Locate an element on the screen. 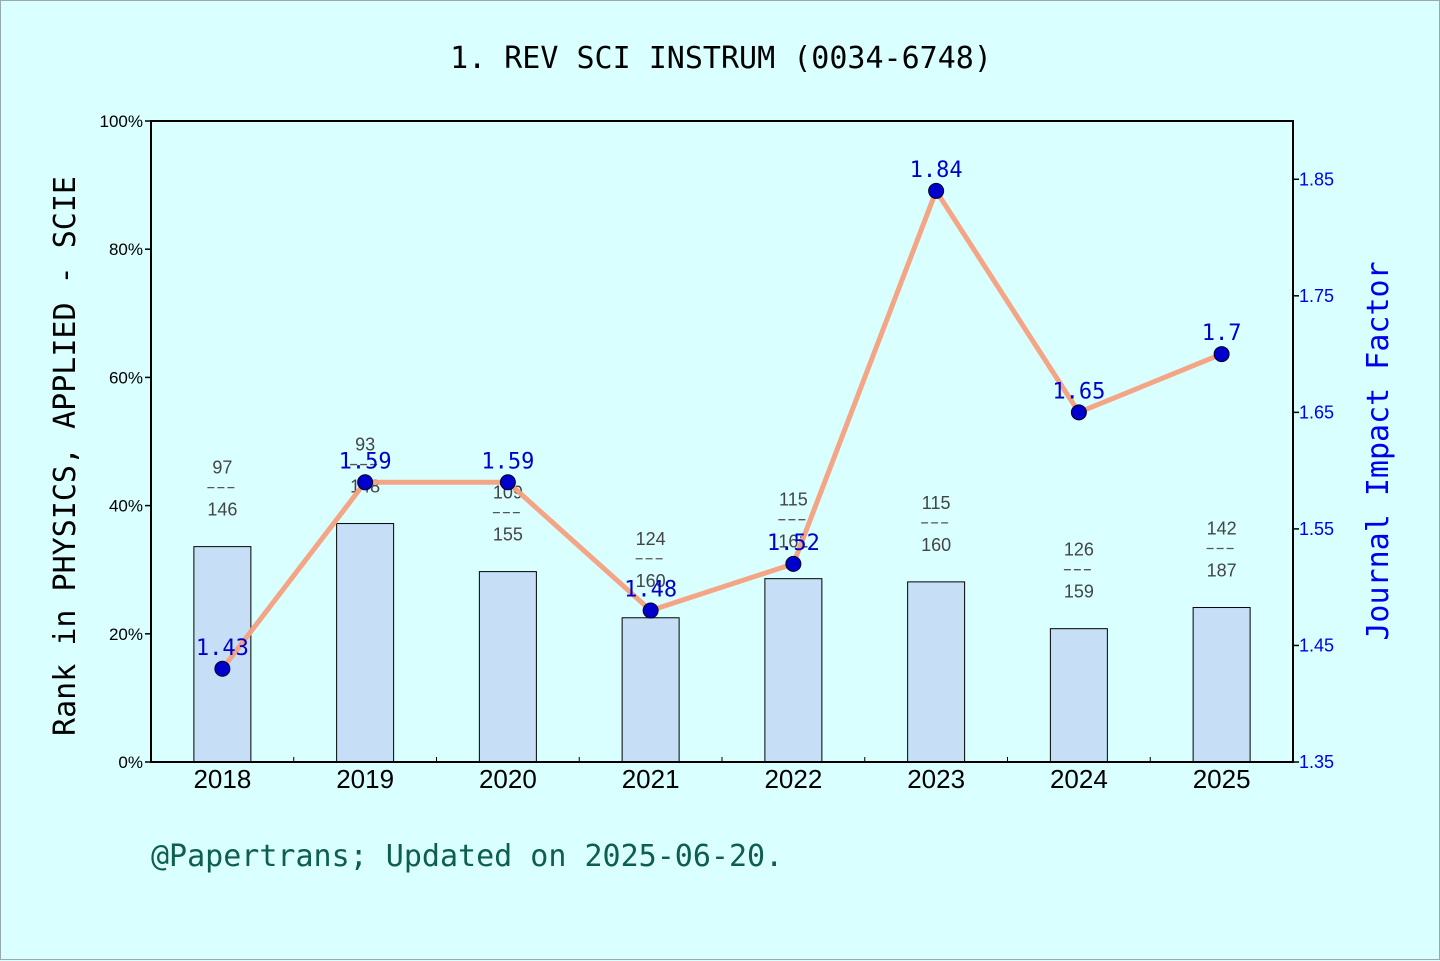 This screenshot has height=961, width=1440. rank-numerator-2018: 97 is located at coordinates (222, 468).